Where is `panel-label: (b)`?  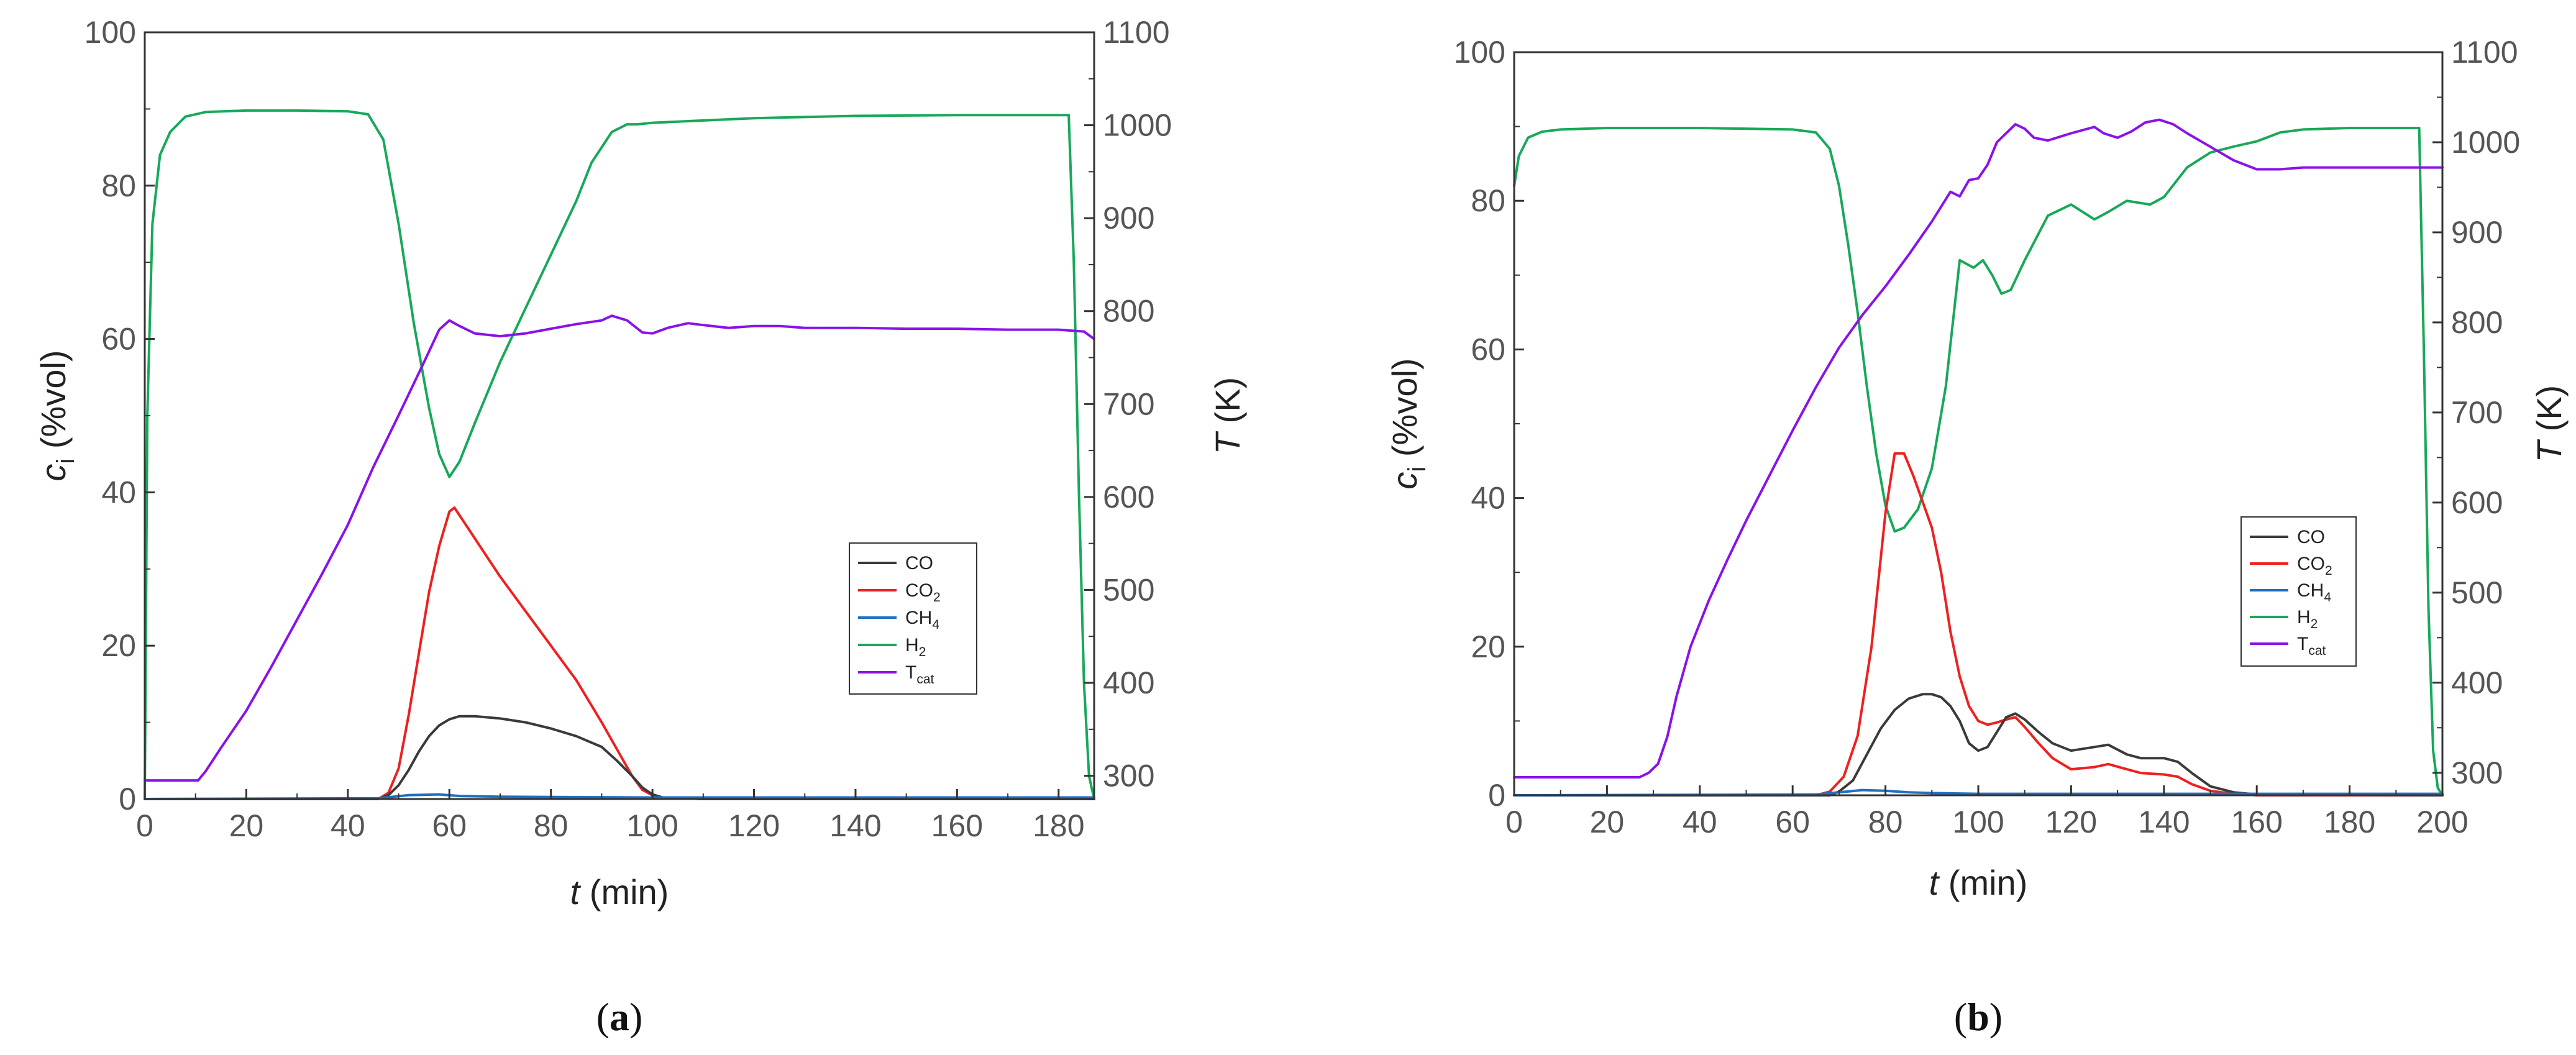
panel-label: (b) is located at coordinates (1978, 1017).